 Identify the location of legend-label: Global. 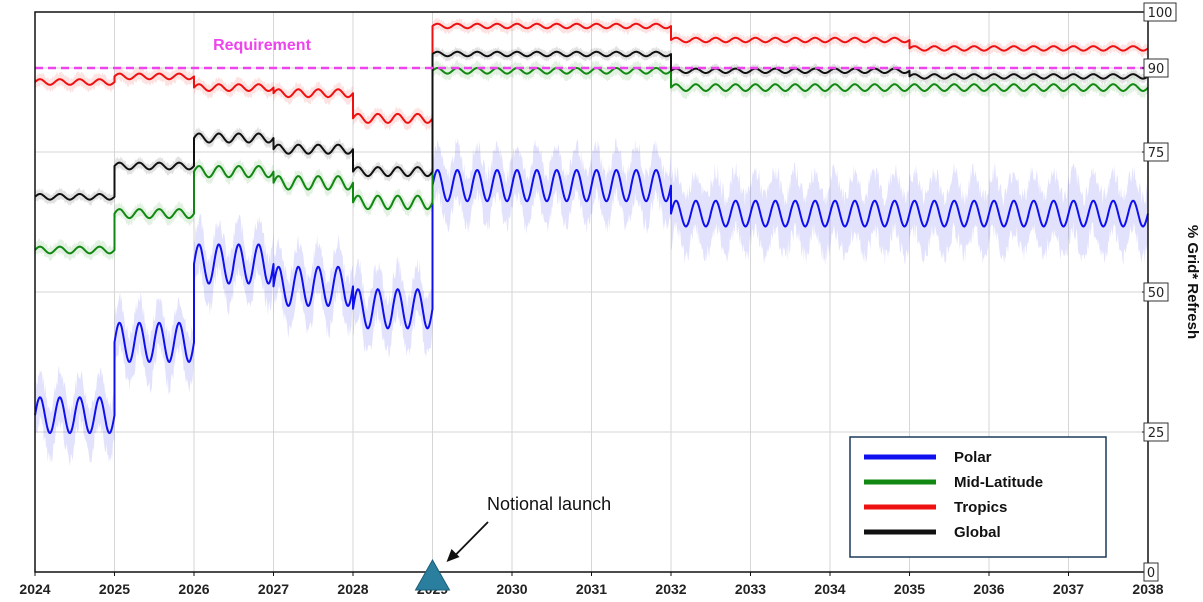
(977, 532).